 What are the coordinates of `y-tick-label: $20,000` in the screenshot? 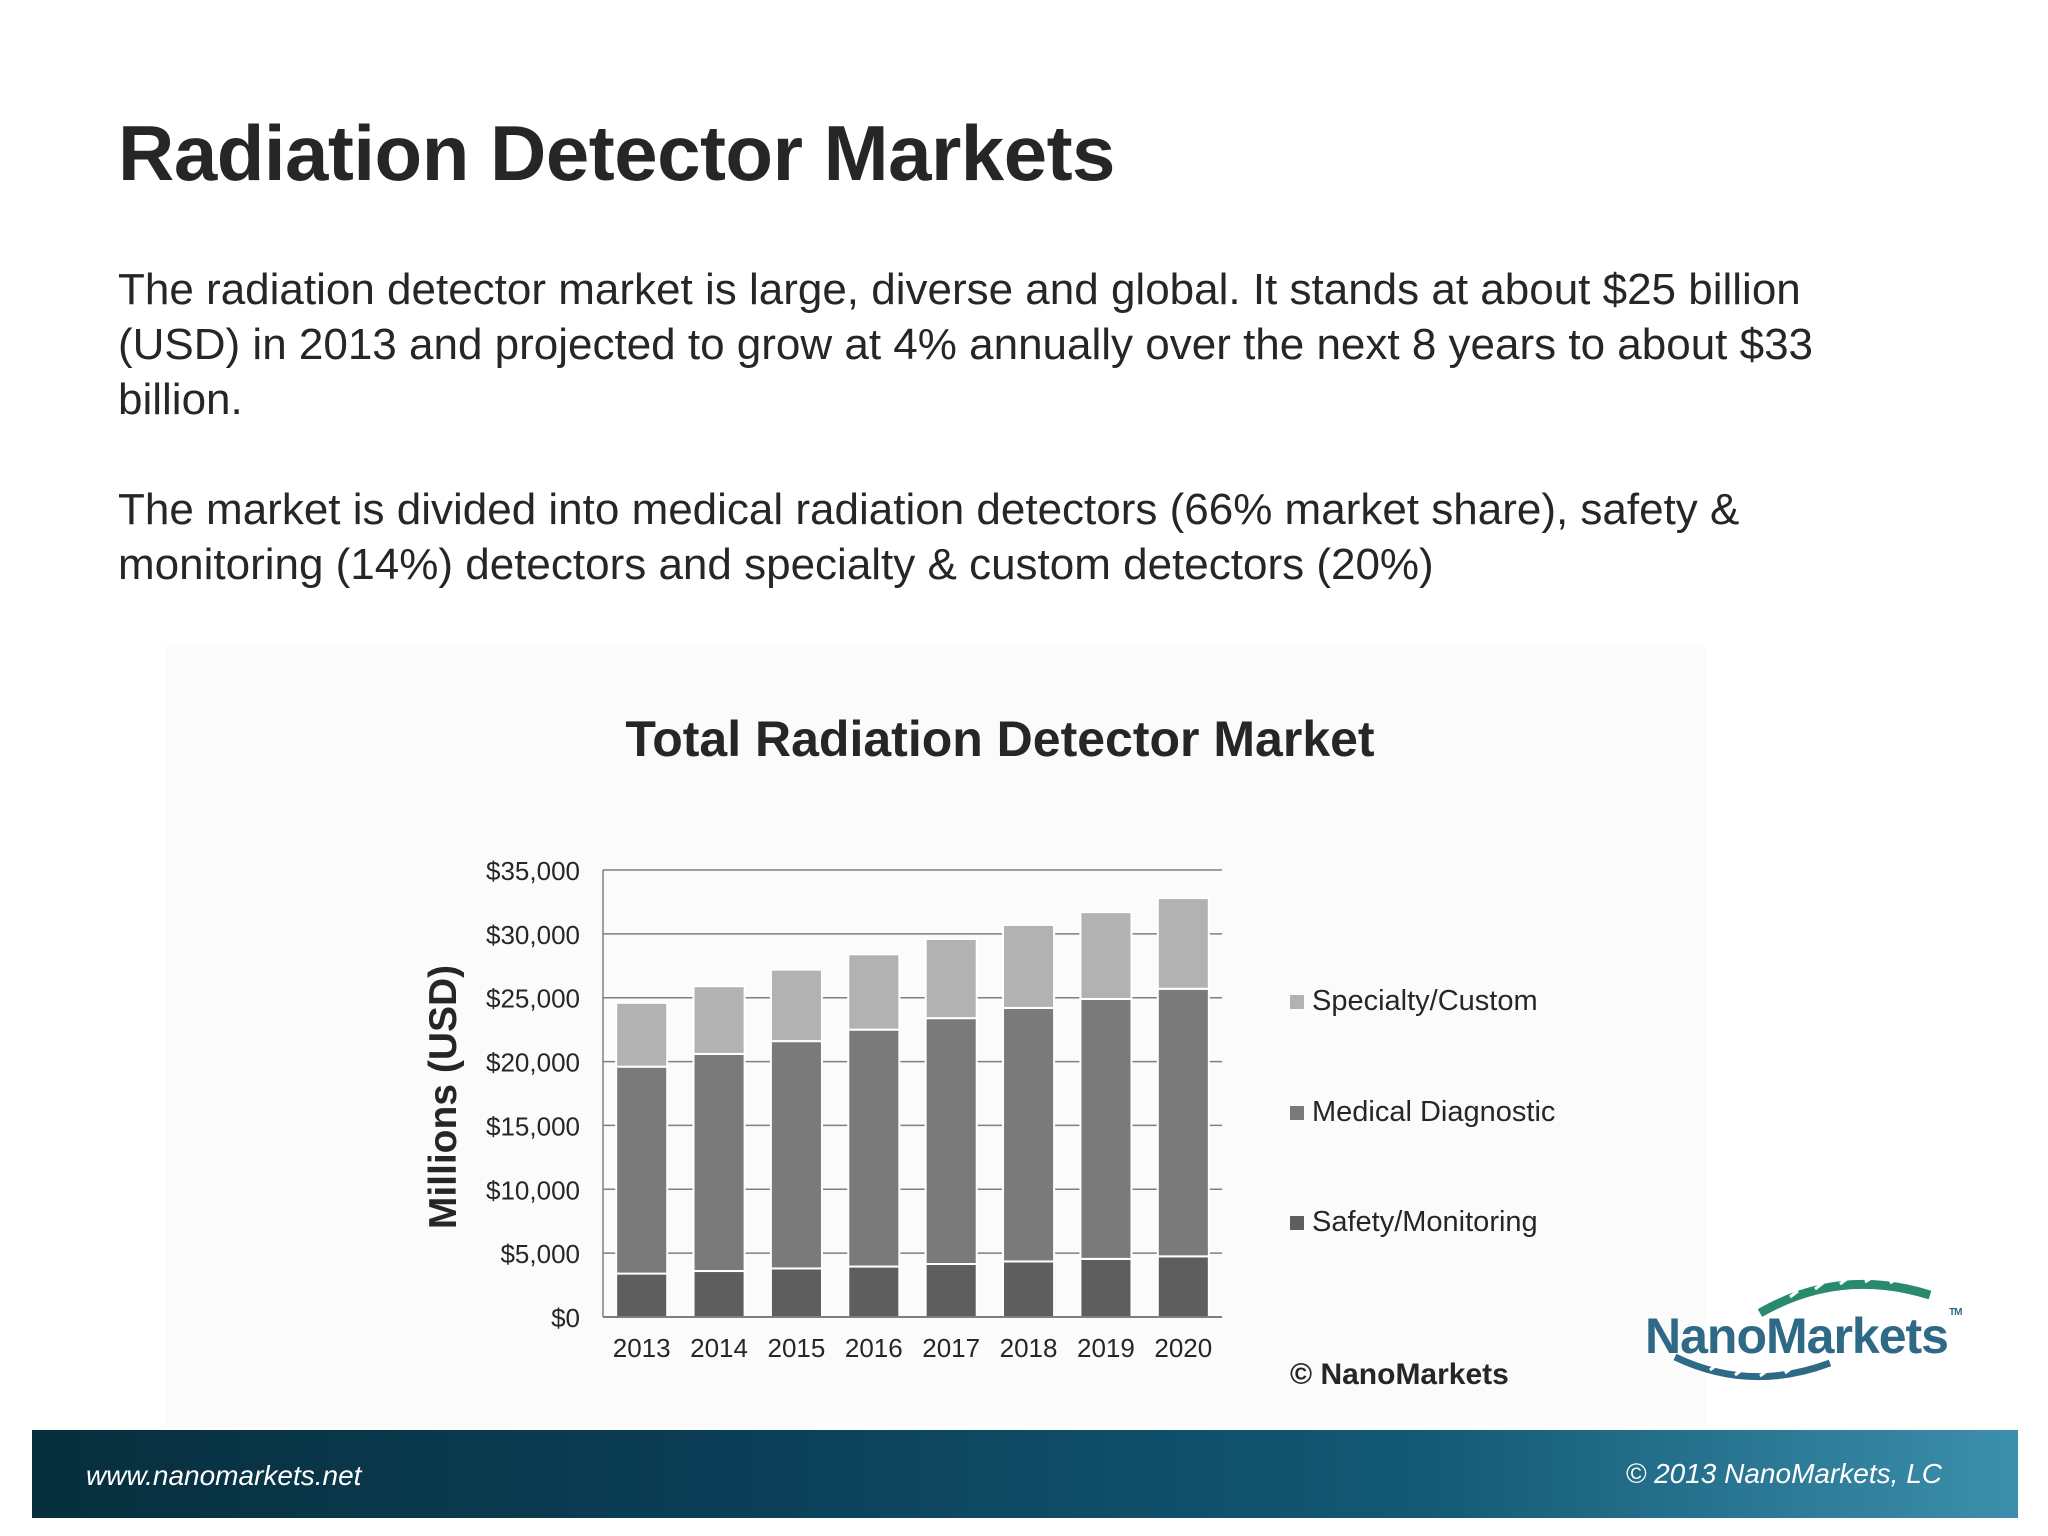 It's located at (533, 1063).